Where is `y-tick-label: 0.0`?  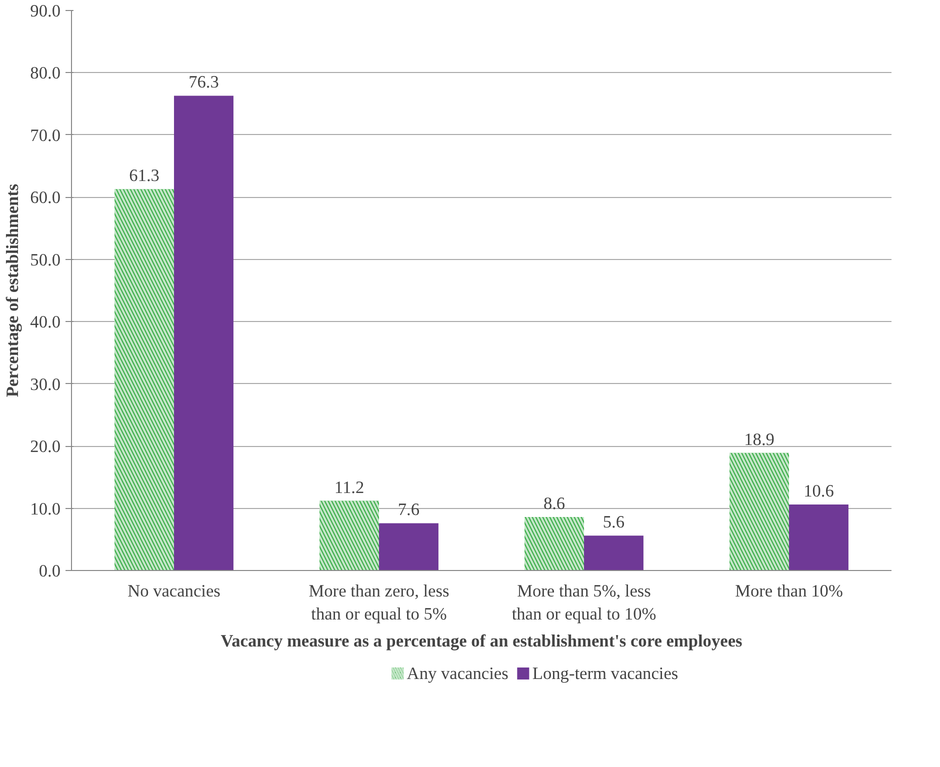
y-tick-label: 0.0 is located at coordinates (49, 571).